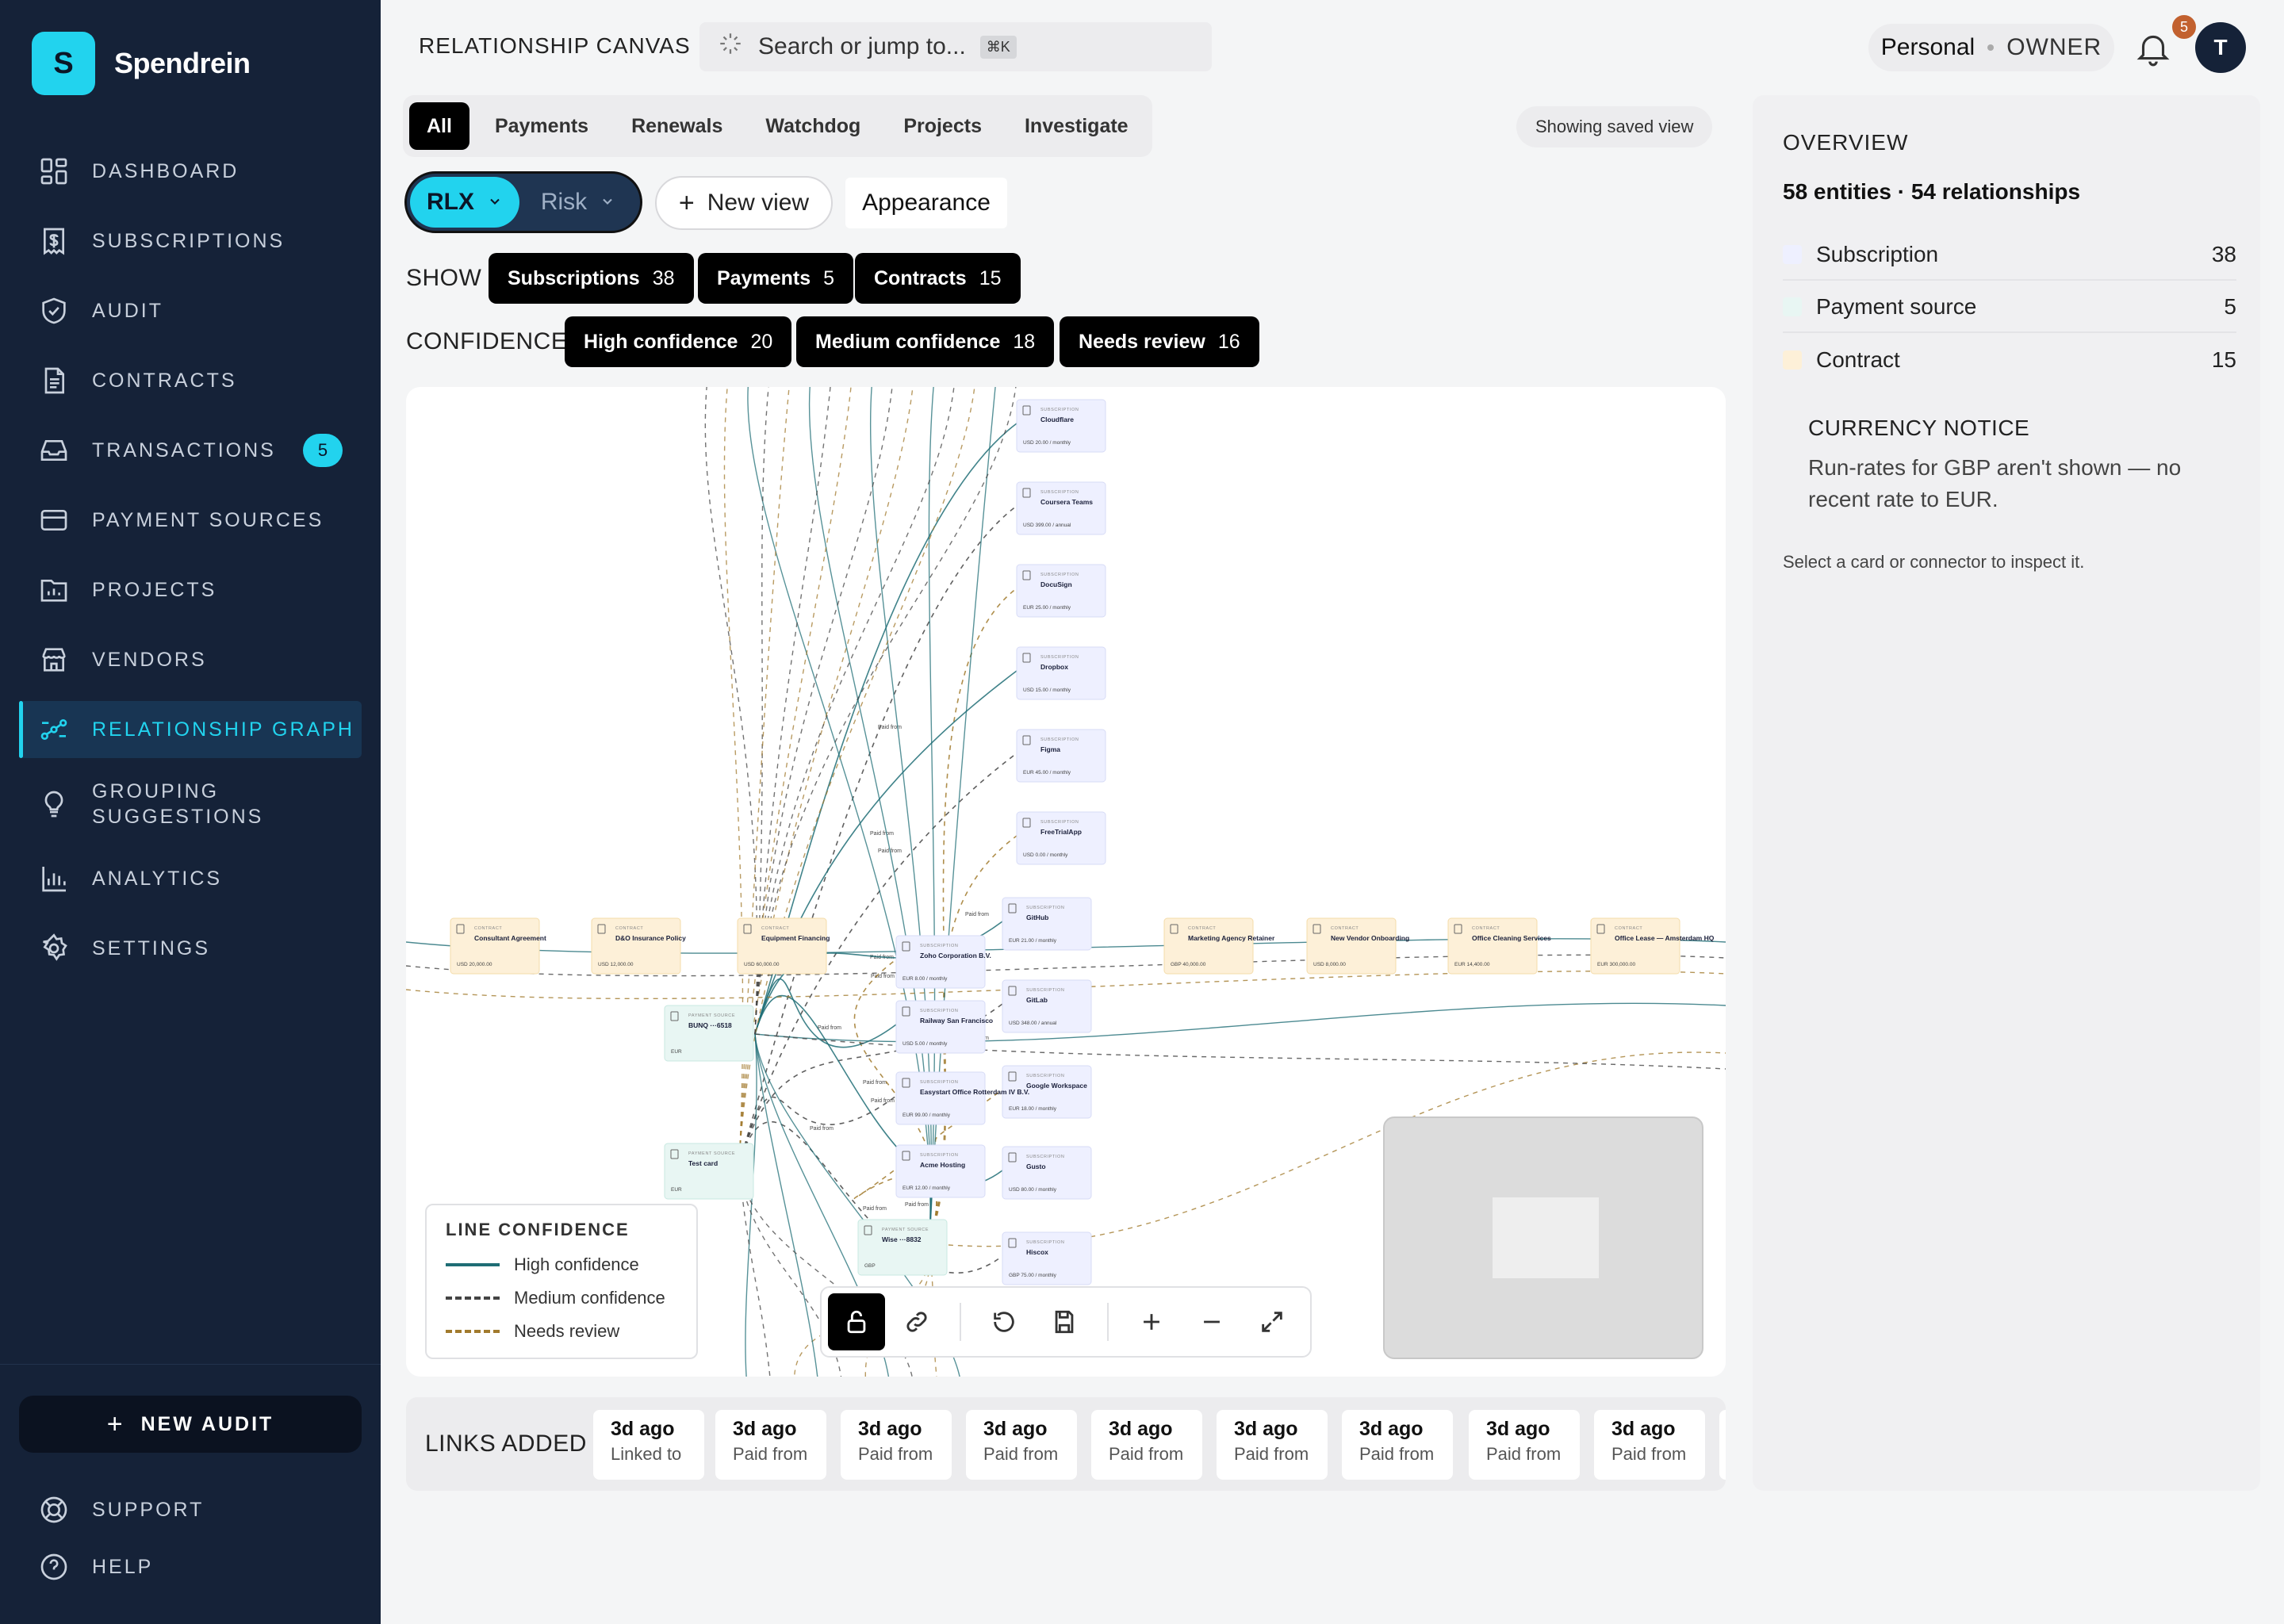 Image resolution: width=2284 pixels, height=1624 pixels. Describe the element at coordinates (776, 278) in the screenshot. I see `filter-chip-payments: Payments 5` at that location.